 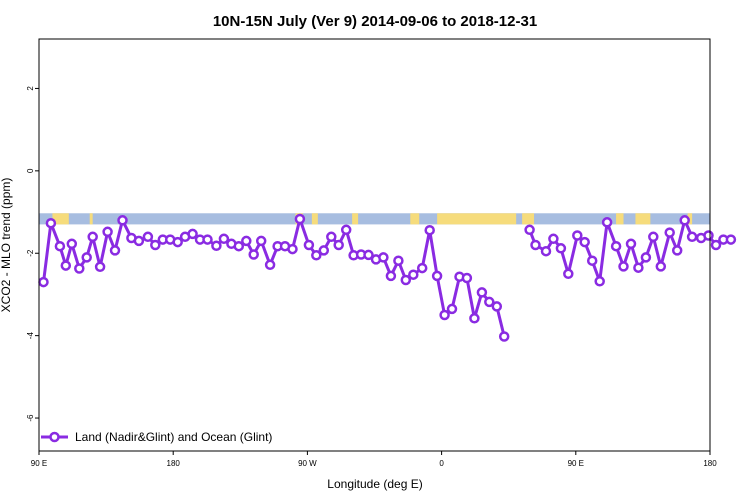 I want to click on legend-marker-swatch, so click(x=54, y=437).